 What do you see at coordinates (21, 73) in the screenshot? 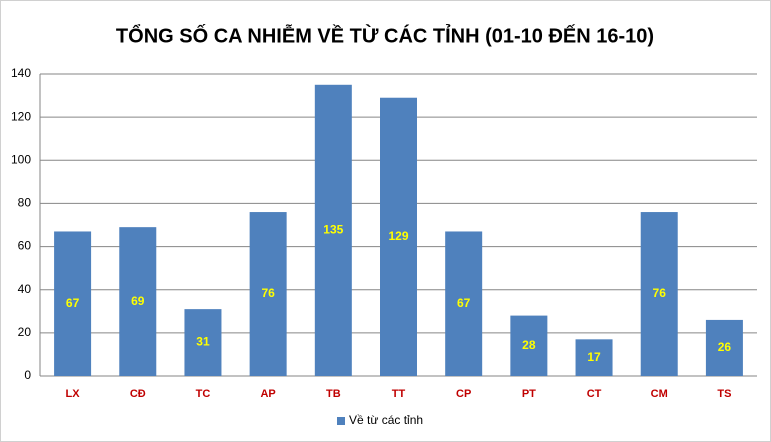
I see `y-tick-label: 140` at bounding box center [21, 73].